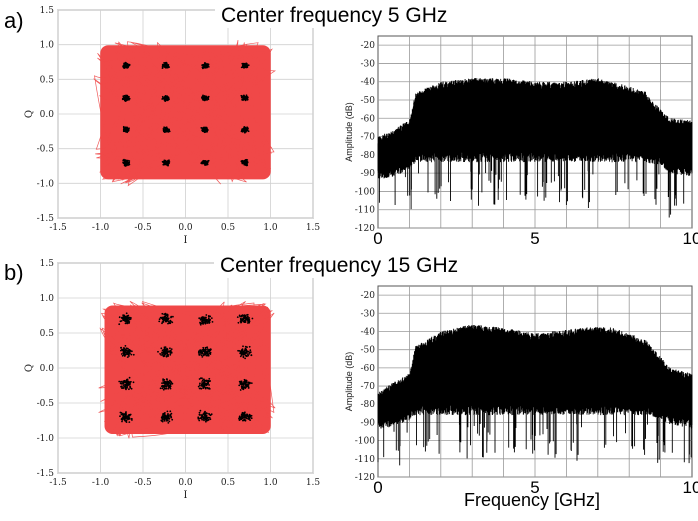 The height and width of the screenshot is (521, 698). Describe the element at coordinates (339, 266) in the screenshot. I see `chart-title-b: Center frequency 15 GHz` at that location.